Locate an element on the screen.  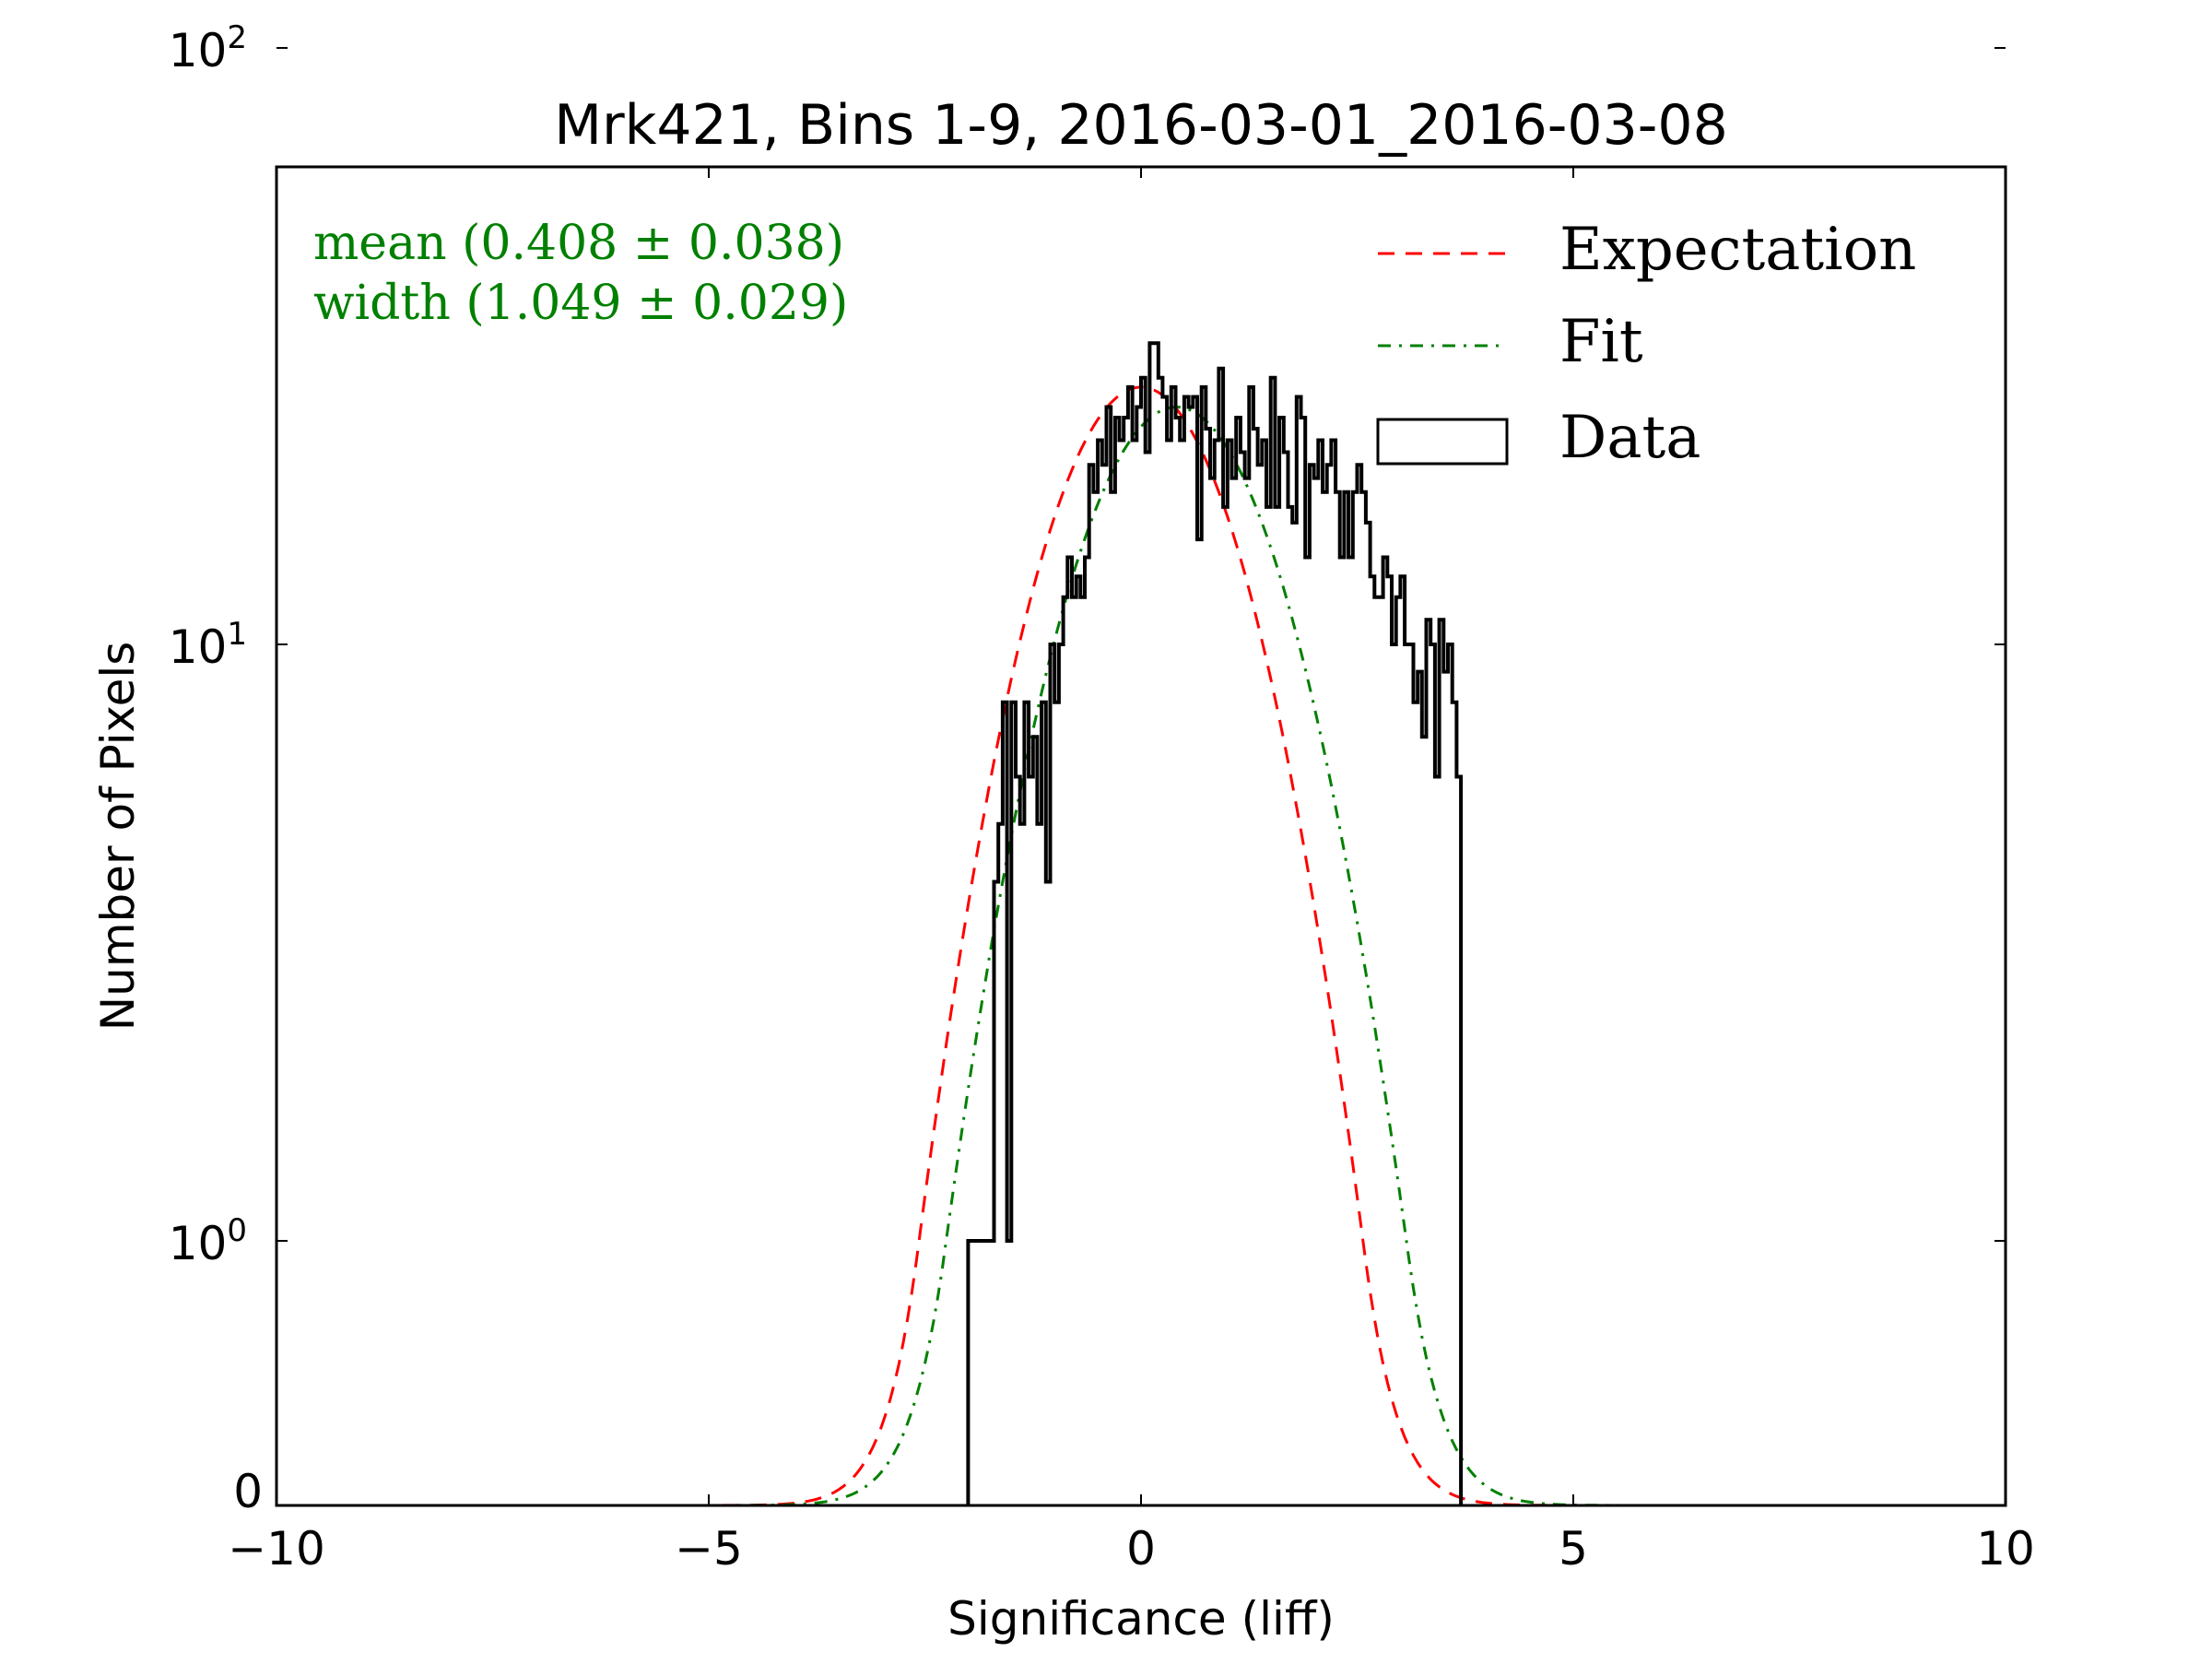
y-tick-label: 10² is located at coordinates (208, 48).